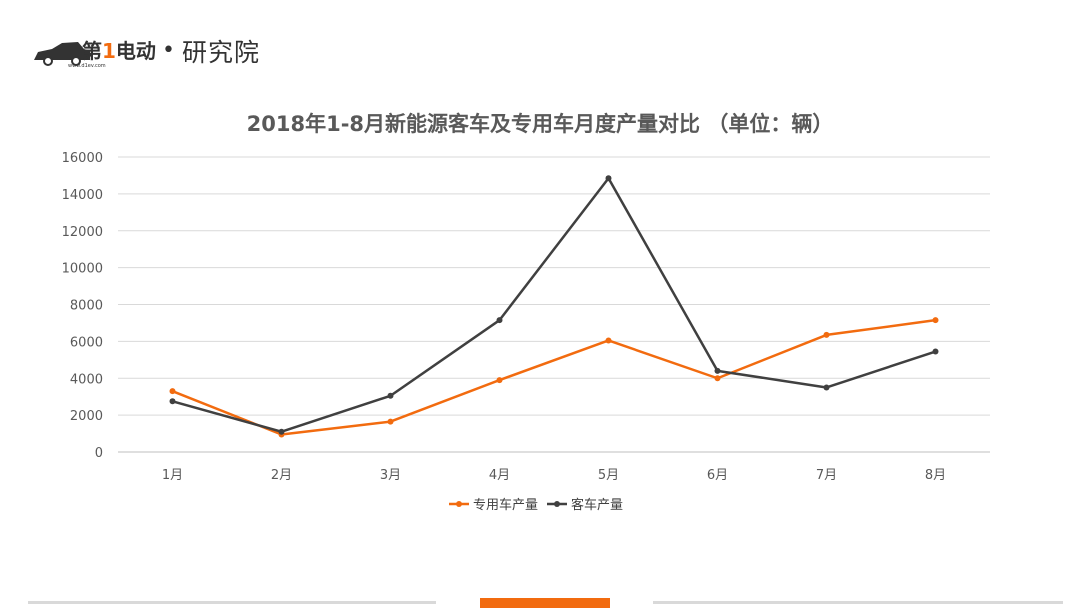 The image size is (1080, 608). I want to click on legend-label: 客车产量, so click(597, 505).